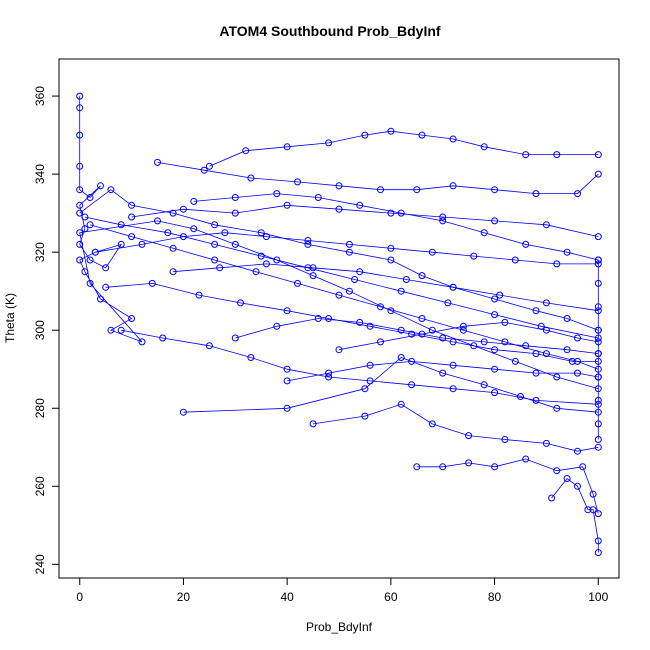 The image size is (650, 650). I want to click on chart-title: ATOM4 Southbound Prob_BdyInf, so click(329, 31).